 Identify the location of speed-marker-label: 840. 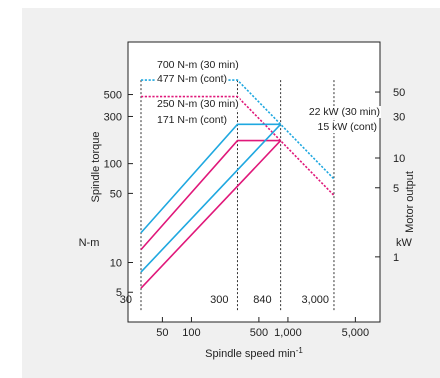
(262, 300).